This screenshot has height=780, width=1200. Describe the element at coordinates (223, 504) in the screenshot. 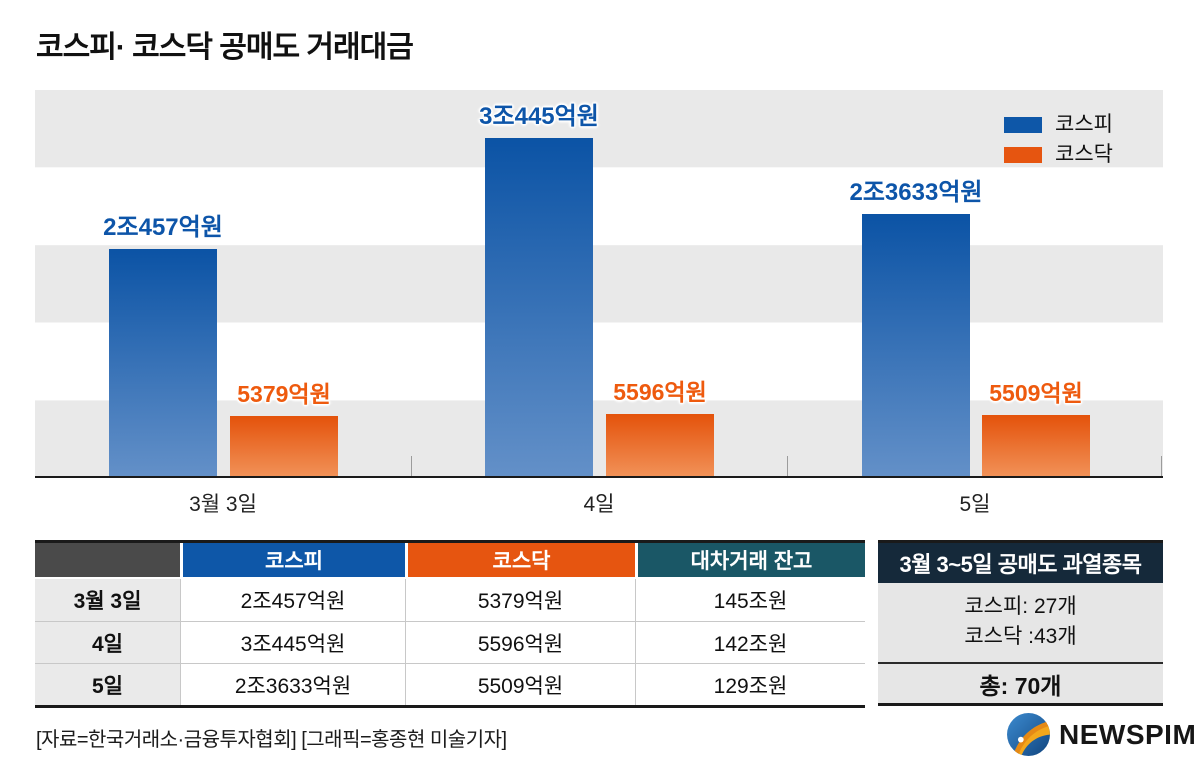

I see `x-axis-label-mar3: 3월 3일` at that location.